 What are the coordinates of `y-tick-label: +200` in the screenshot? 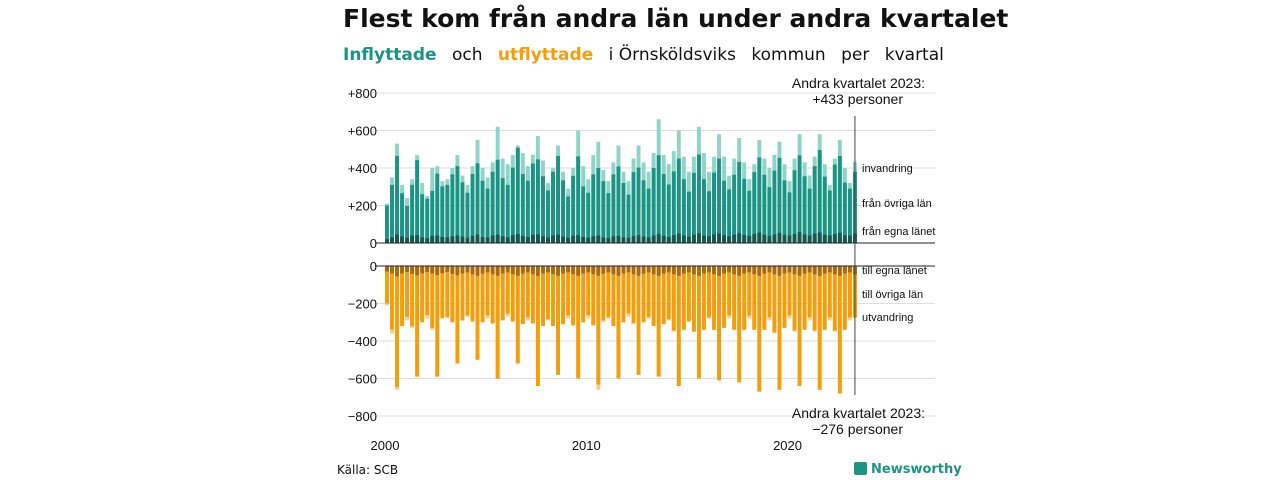 It's located at (362, 206).